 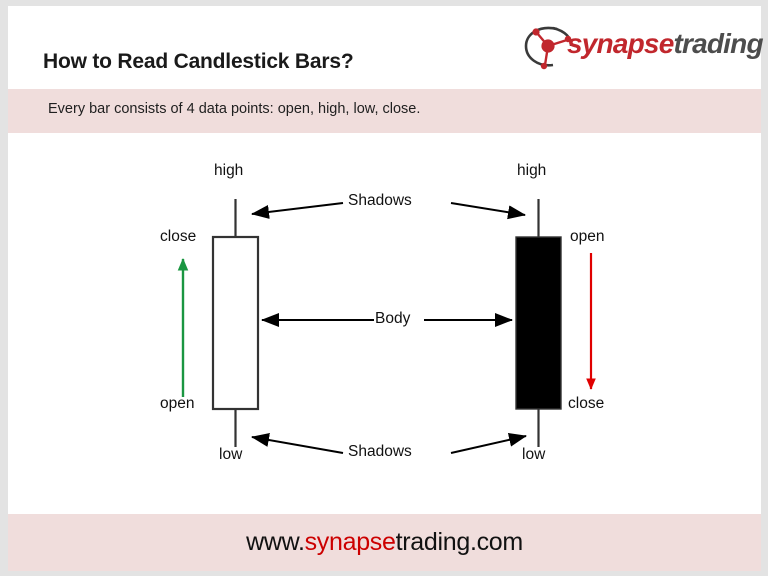 What do you see at coordinates (178, 236) in the screenshot?
I see `bullish-label-close: close` at bounding box center [178, 236].